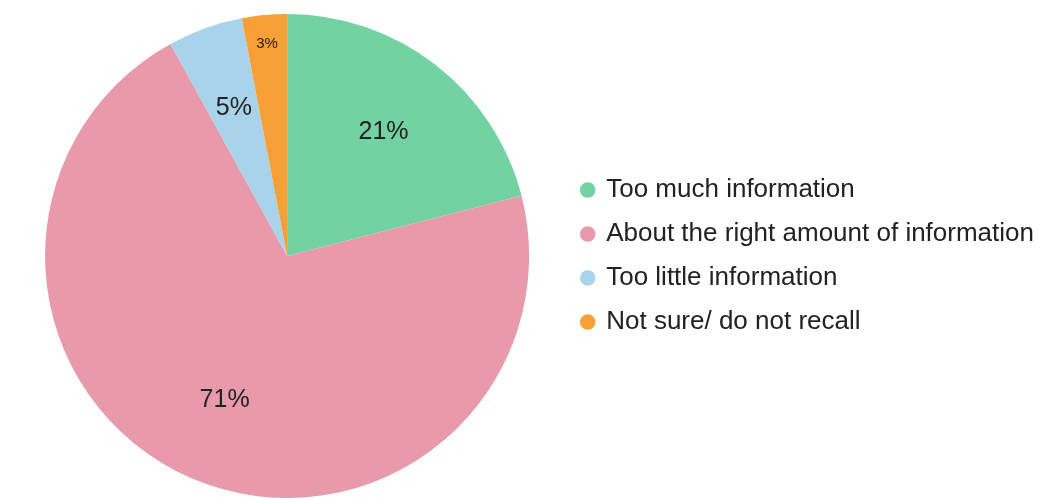 The width and height of the screenshot is (1056, 498). Describe the element at coordinates (722, 276) in the screenshot. I see `legend-label: Too little information` at that location.